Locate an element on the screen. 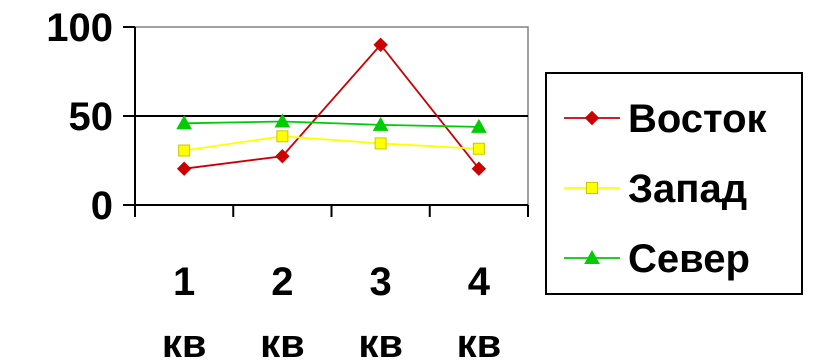  x-tick-label: 2 кв is located at coordinates (282, 311).